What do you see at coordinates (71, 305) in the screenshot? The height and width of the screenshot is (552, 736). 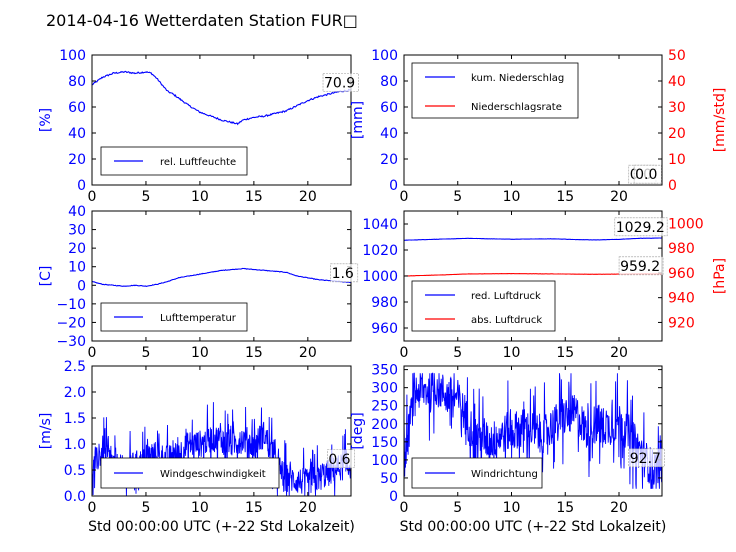 I see `y-tick-label: −10` at bounding box center [71, 305].